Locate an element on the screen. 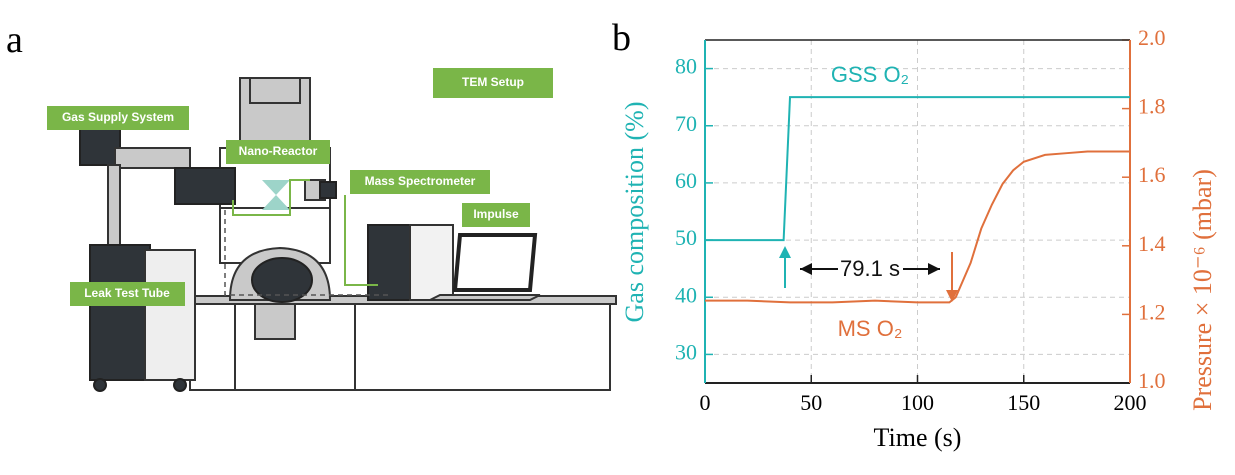 This screenshot has width=1235, height=475. y2-tick-label: 2.0 is located at coordinates (1152, 37).